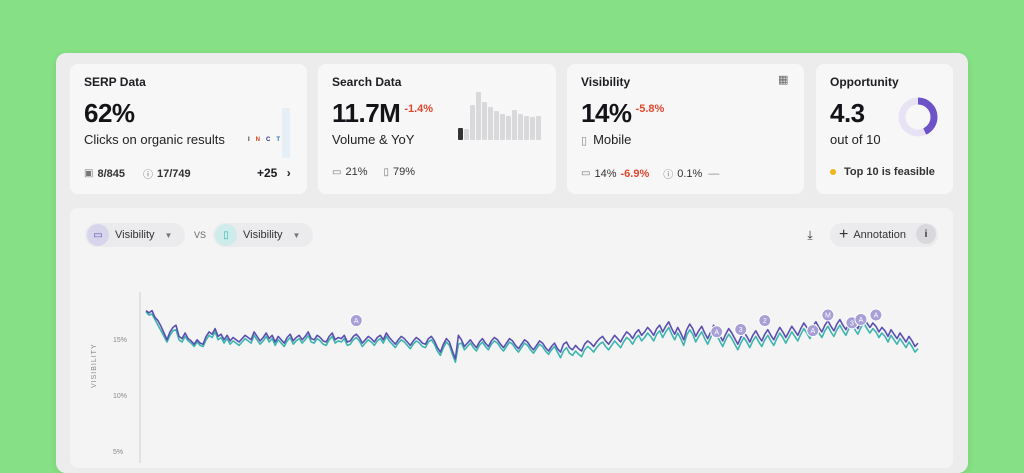 Image resolution: width=1024 pixels, height=473 pixels. Describe the element at coordinates (200, 235) in the screenshot. I see `vs-label: VS` at that location.